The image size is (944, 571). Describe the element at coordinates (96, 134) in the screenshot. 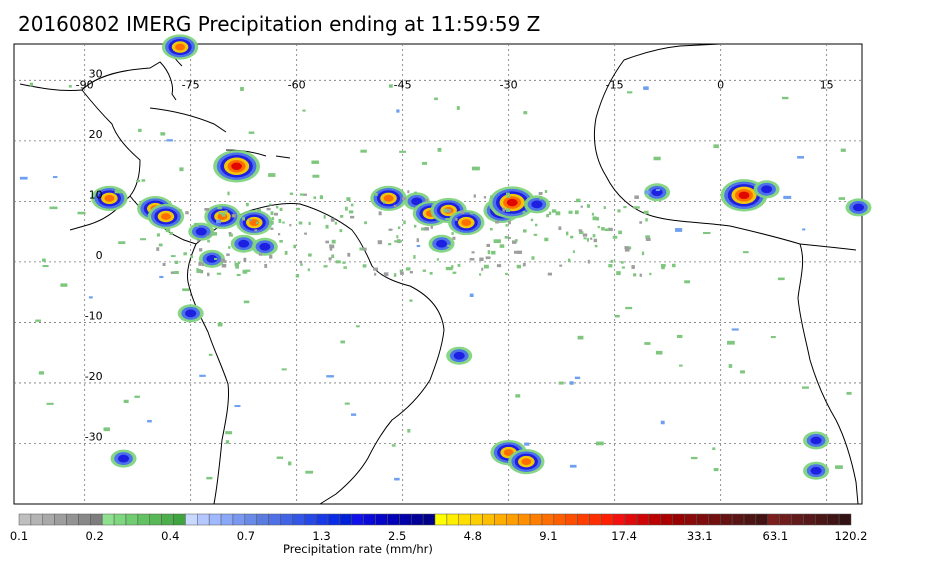

I see `lat-tick-label: 20` at that location.